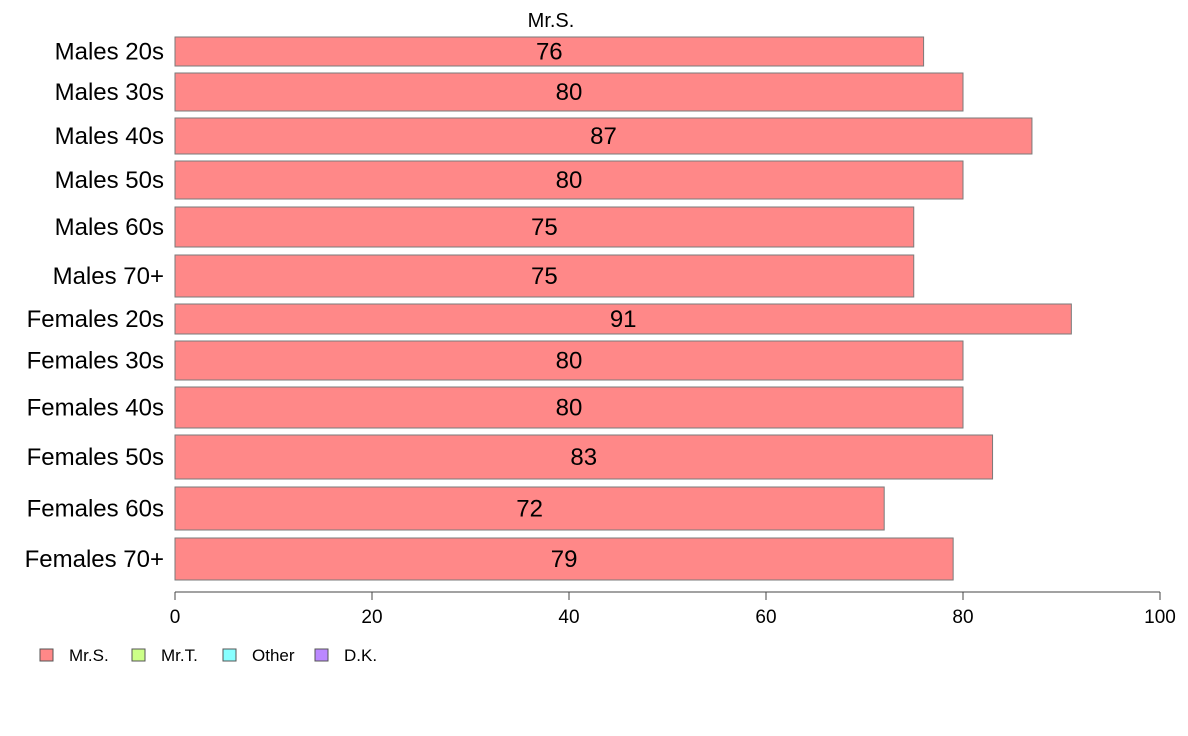  Describe the element at coordinates (95, 319) in the screenshot. I see `category-label: Females 20s` at that location.